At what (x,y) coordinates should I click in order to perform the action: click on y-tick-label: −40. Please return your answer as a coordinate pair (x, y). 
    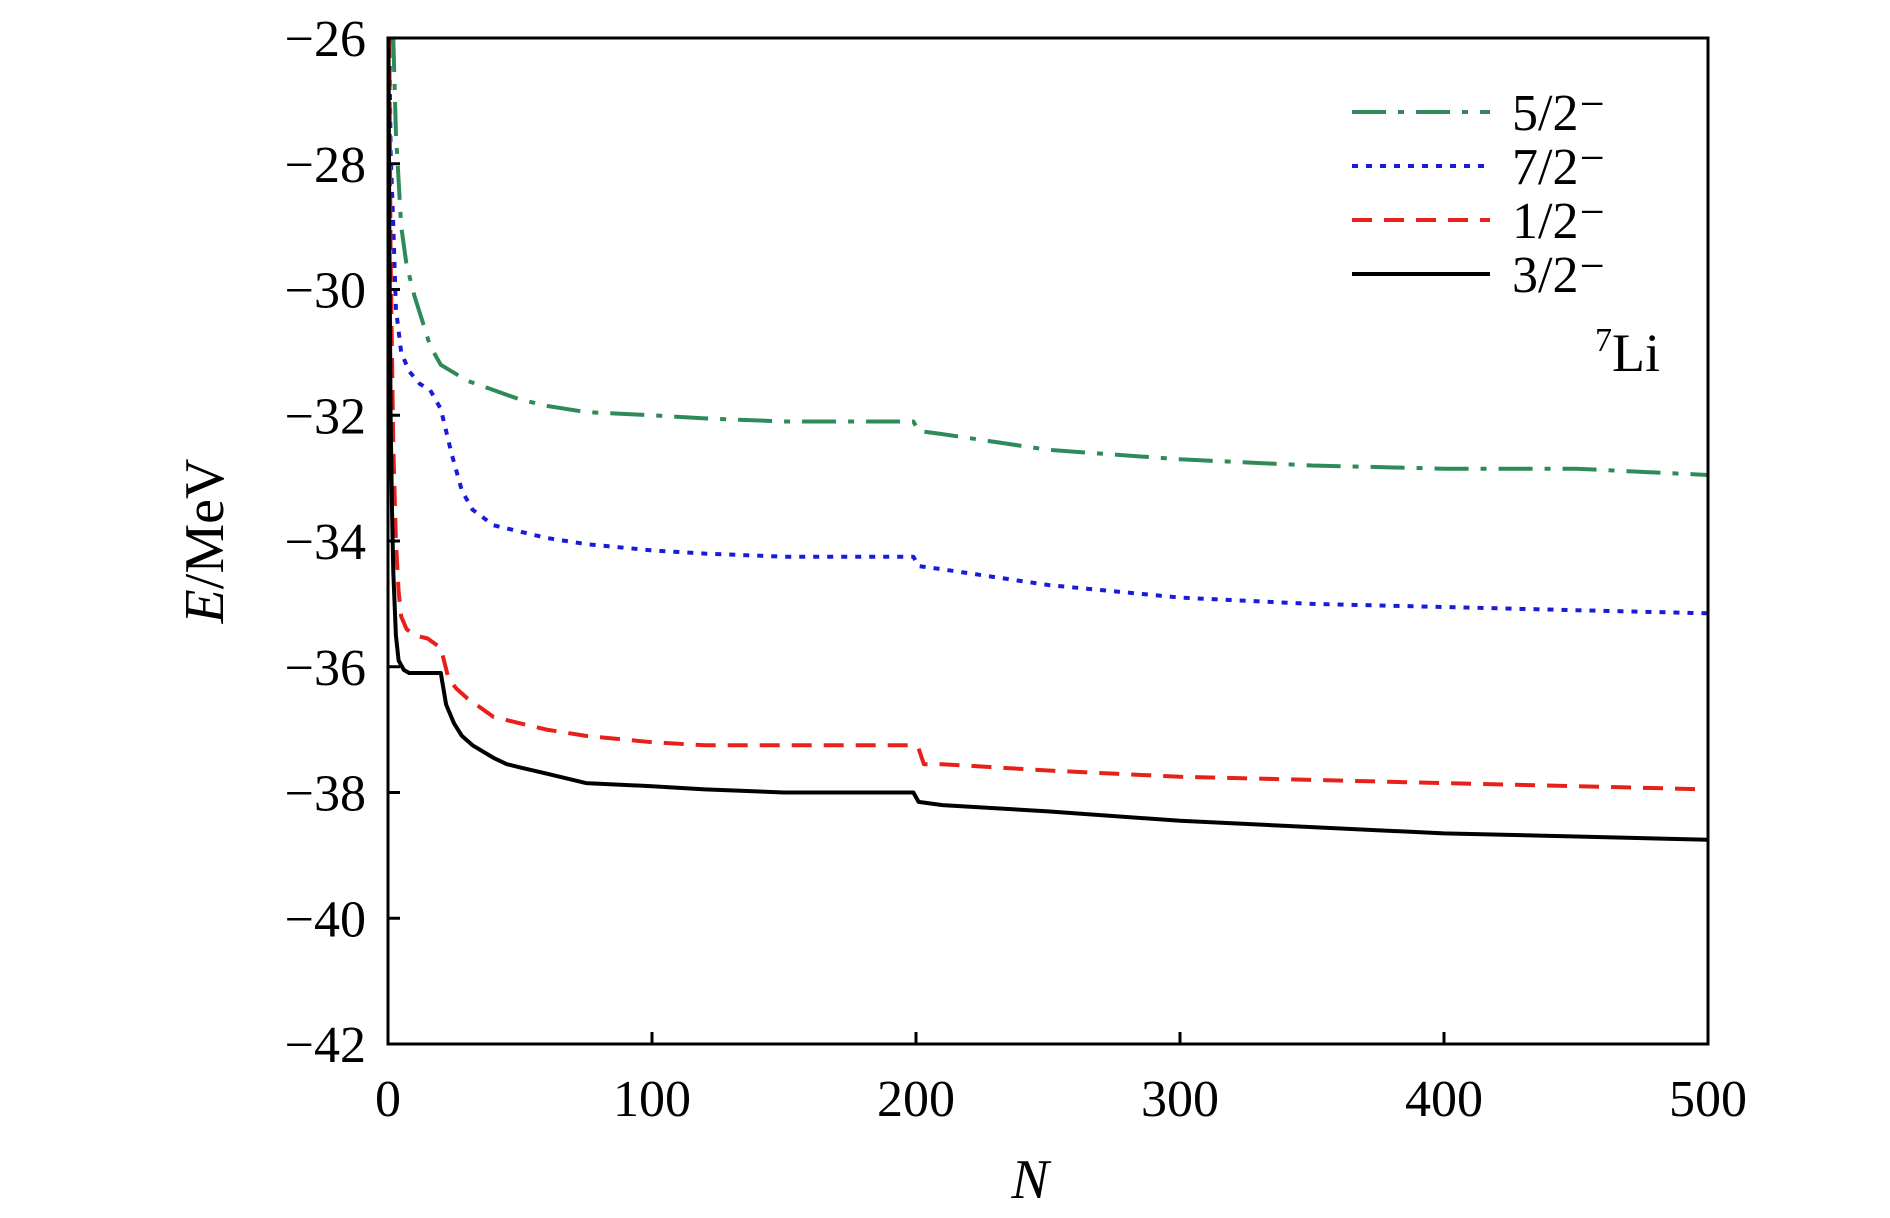
    Looking at the image, I should click on (325, 919).